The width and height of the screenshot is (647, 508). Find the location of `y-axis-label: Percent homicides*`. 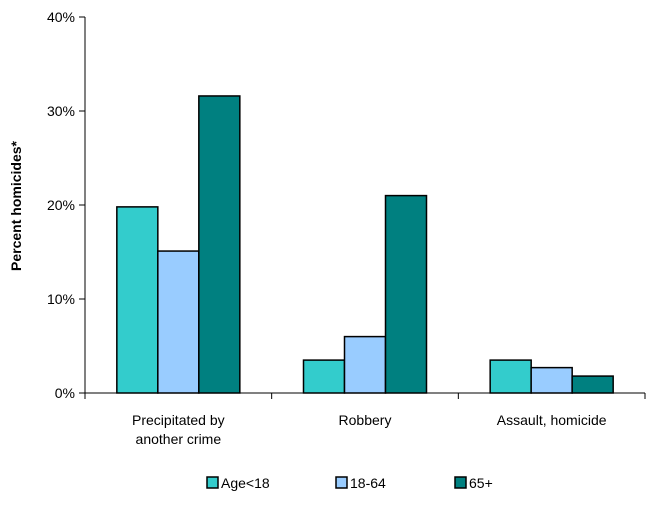

y-axis-label: Percent homicides* is located at coordinates (16, 205).